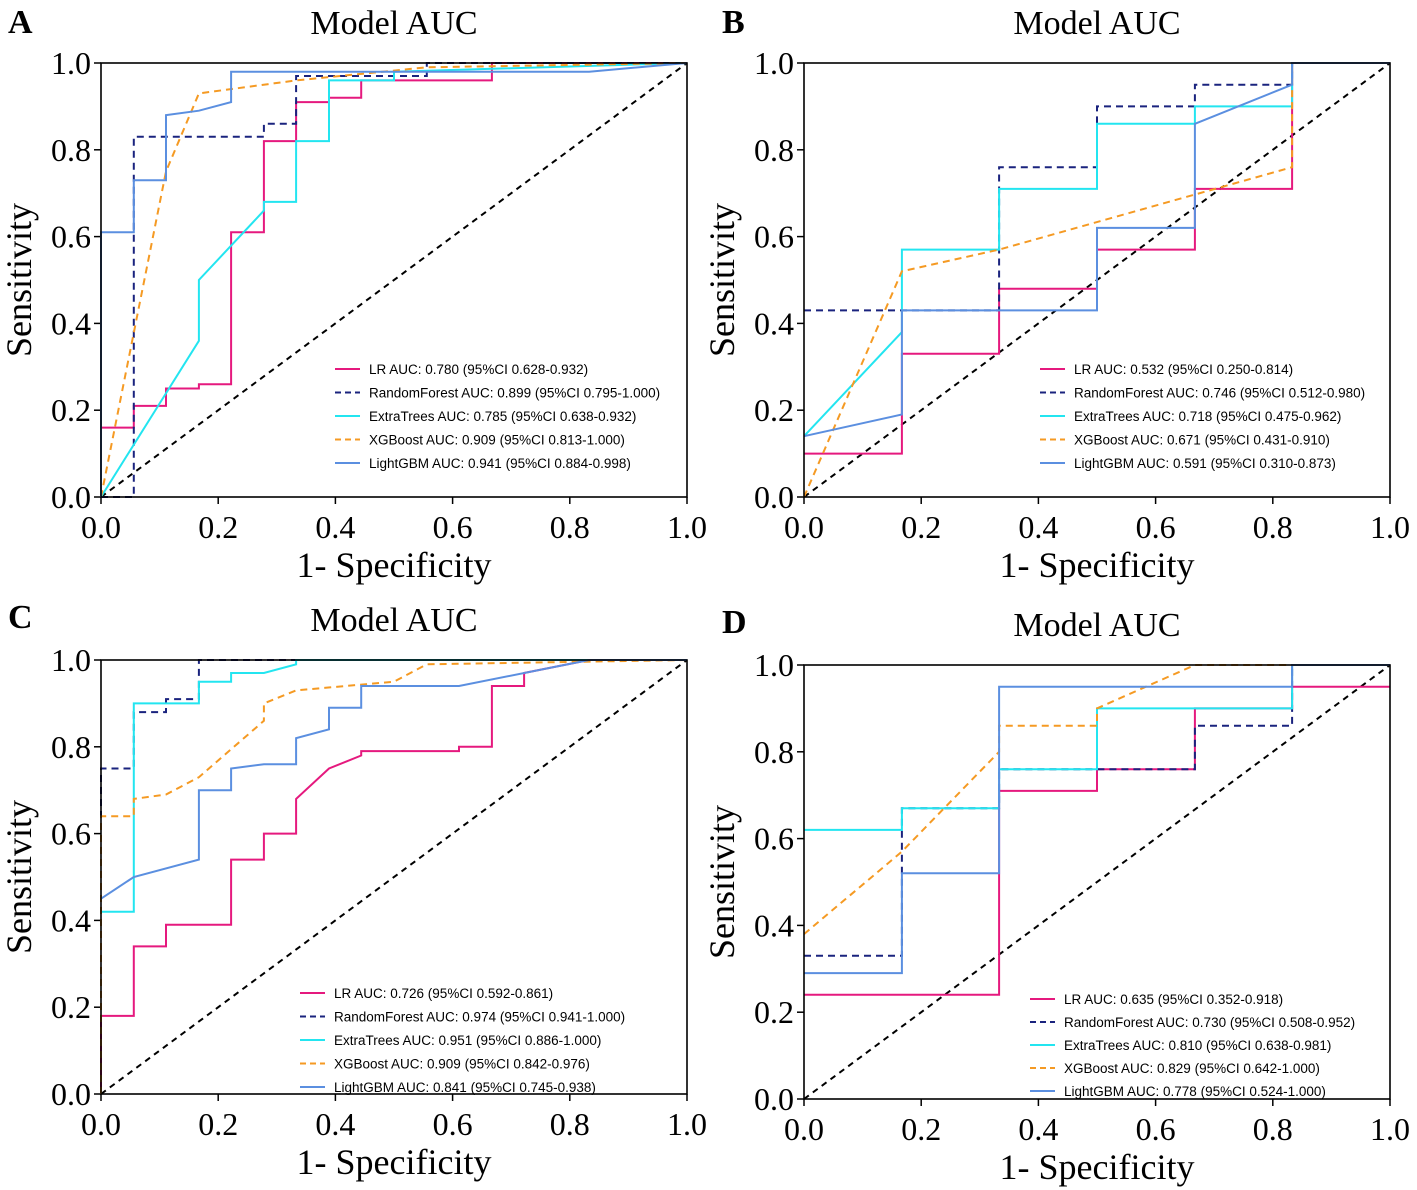 Image resolution: width=1417 pixels, height=1190 pixels. Describe the element at coordinates (1195, 1091) in the screenshot. I see `legend-entry: LightGBM AUC: 0.778 (95%CI 0.524-1.000)` at that location.